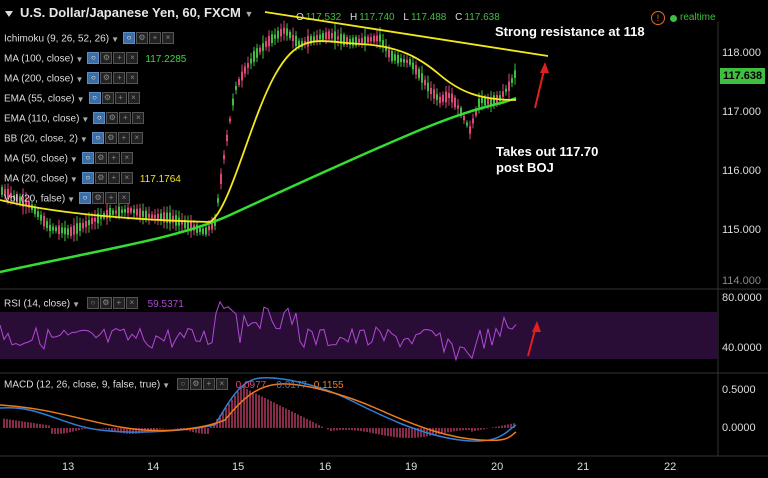  I want to click on macd-controls: ○ ⚙ + ×, so click(202, 385).